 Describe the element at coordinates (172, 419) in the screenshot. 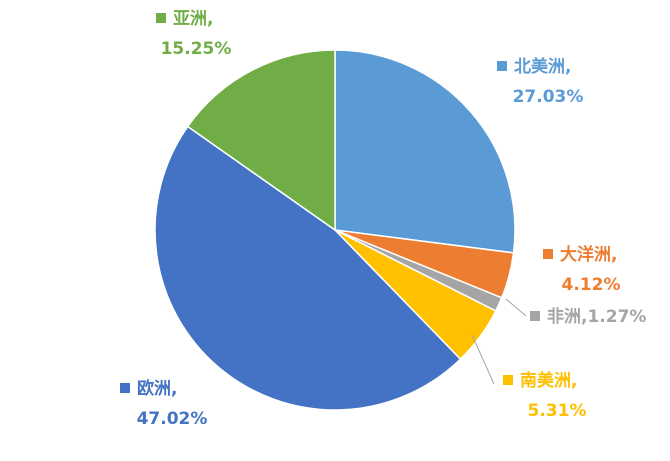

I see `slice-value-label-5: 47.02%` at that location.